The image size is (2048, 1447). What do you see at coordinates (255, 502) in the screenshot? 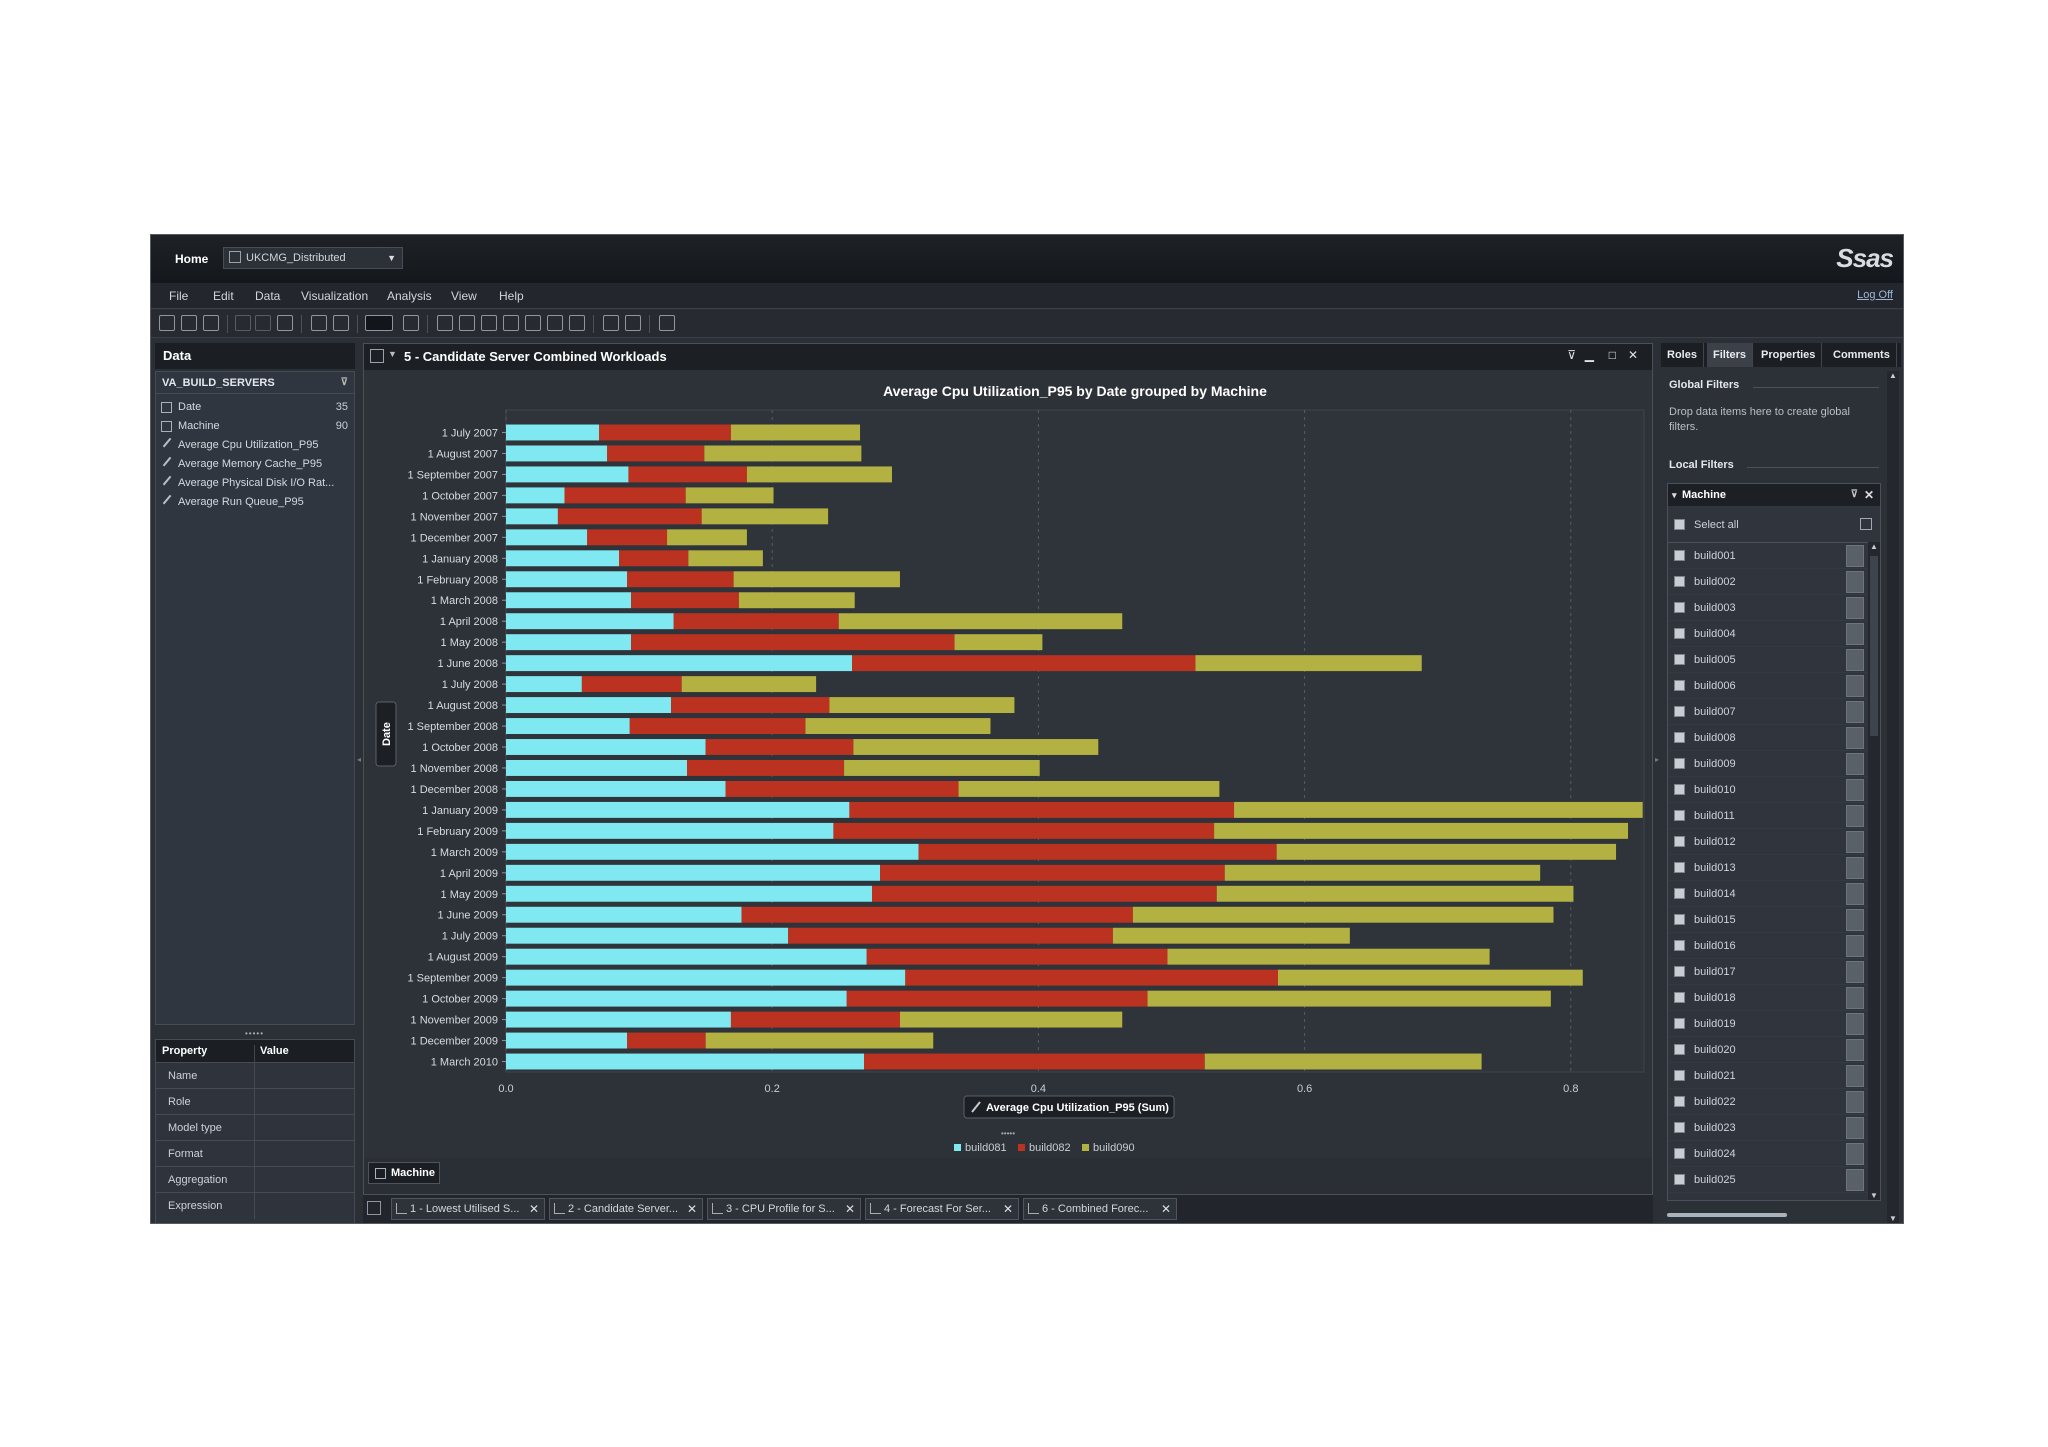
I see `data-item: Average Run Queue_P95` at bounding box center [255, 502].